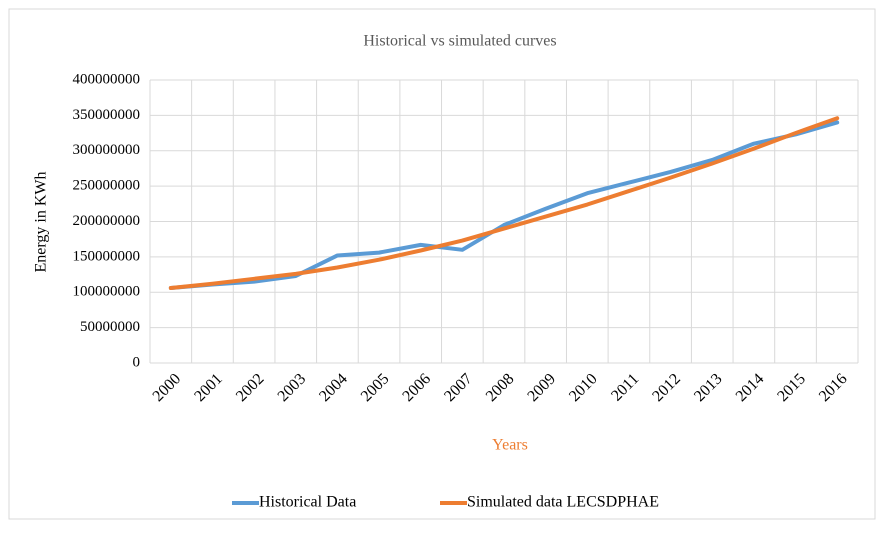 This screenshot has width=885, height=533. I want to click on y-tick-label: 50000000, so click(110, 327).